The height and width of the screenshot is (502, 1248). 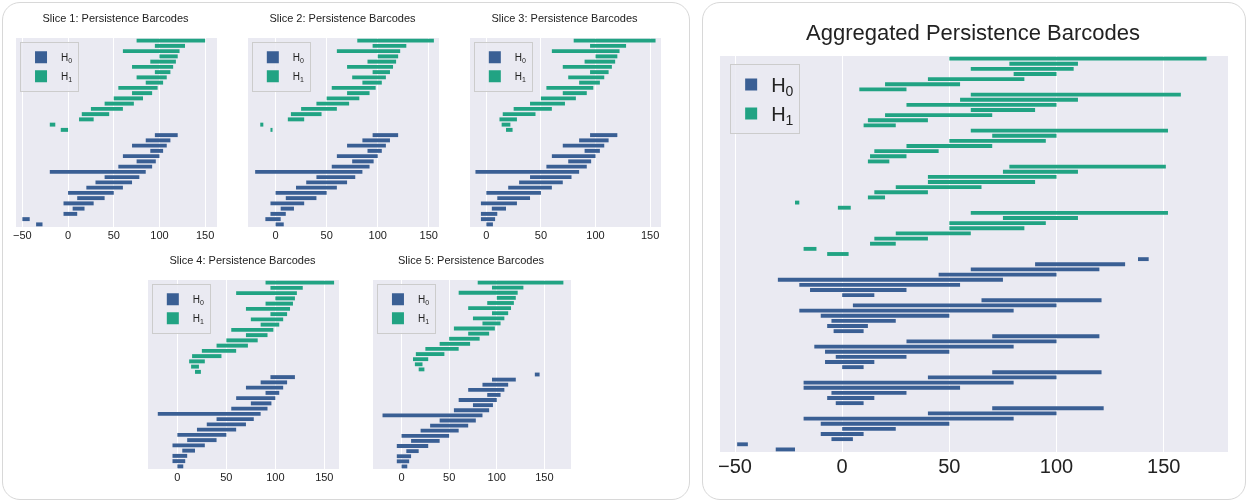 What do you see at coordinates (565, 17) in the screenshot?
I see `chart-title: Slice 3: Persistence Barcodes` at bounding box center [565, 17].